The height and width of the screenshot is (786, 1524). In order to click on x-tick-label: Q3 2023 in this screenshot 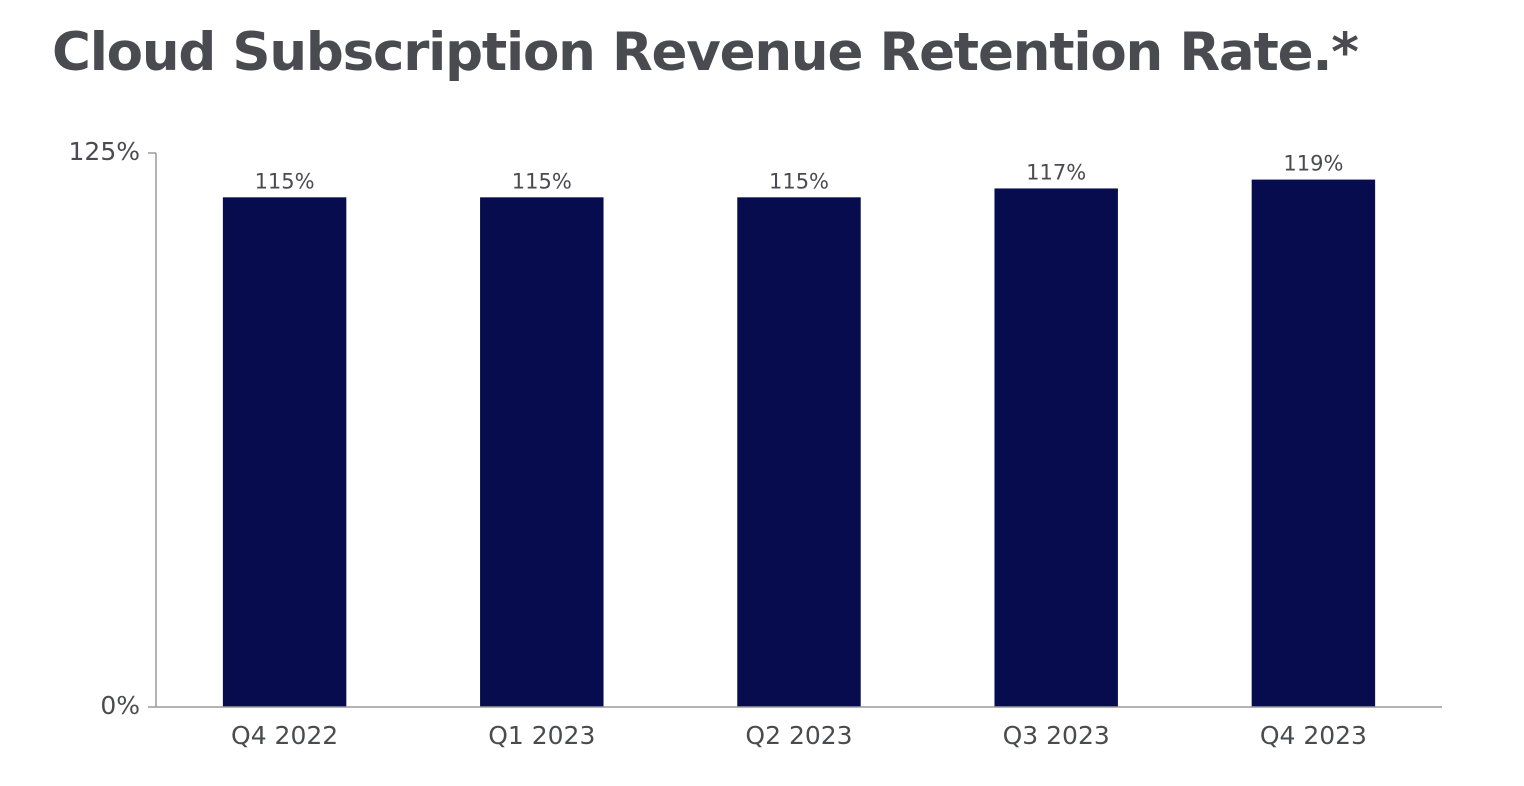, I will do `click(1056, 735)`.